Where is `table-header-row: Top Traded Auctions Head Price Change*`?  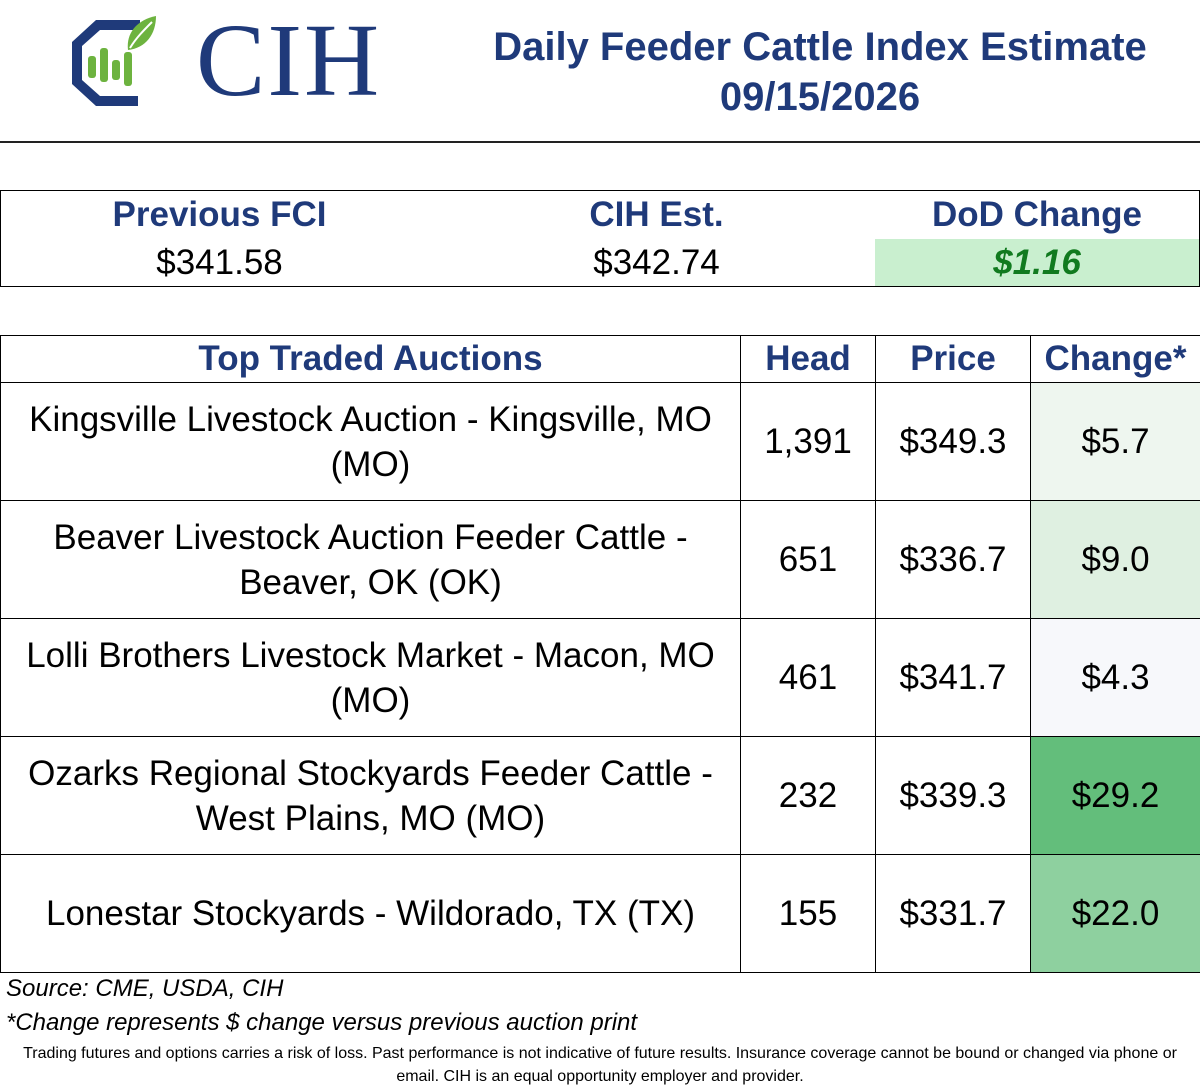 table-header-row: Top Traded Auctions Head Price Change* is located at coordinates (600, 359).